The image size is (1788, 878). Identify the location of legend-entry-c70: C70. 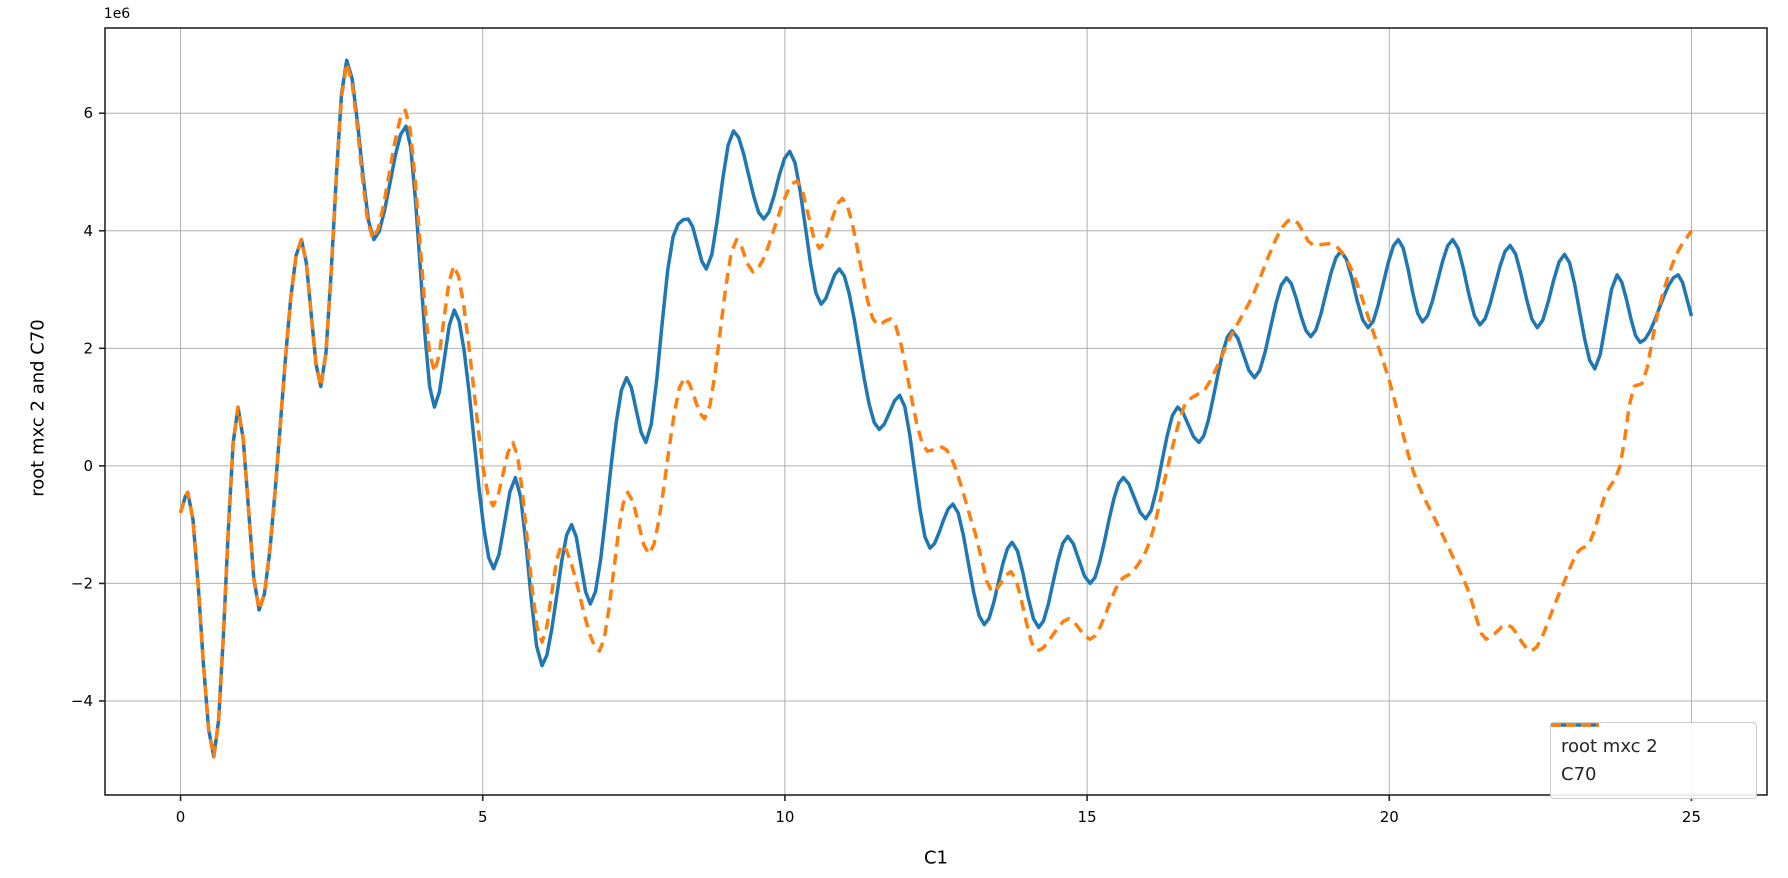
(1648, 754).